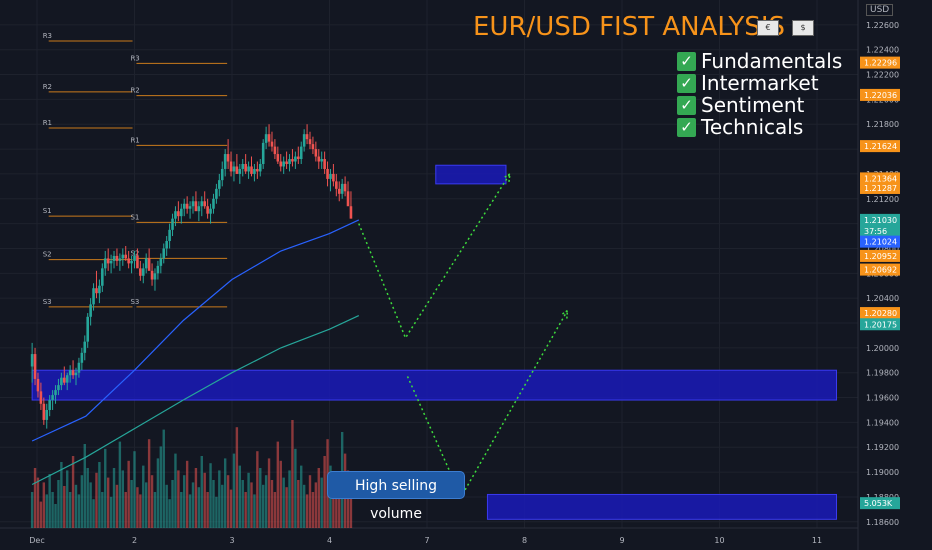 The image size is (932, 550). Describe the element at coordinates (661, 506) in the screenshot. I see `supply-demand-zone` at that location.